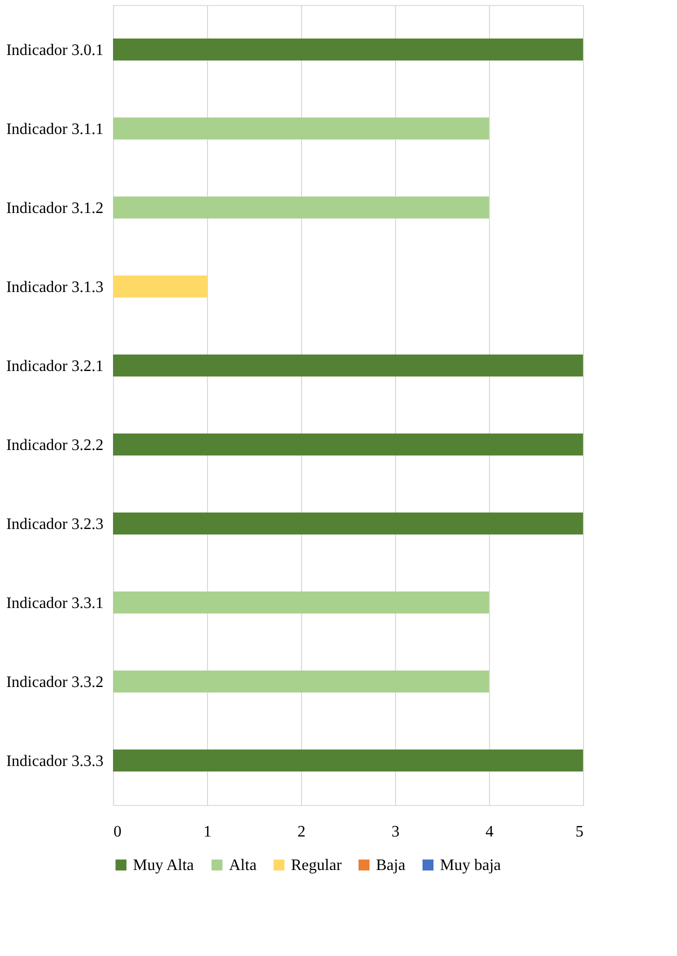 The image size is (677, 956). Describe the element at coordinates (55, 603) in the screenshot. I see `y-tick-label: Indicador 3.3.1` at that location.